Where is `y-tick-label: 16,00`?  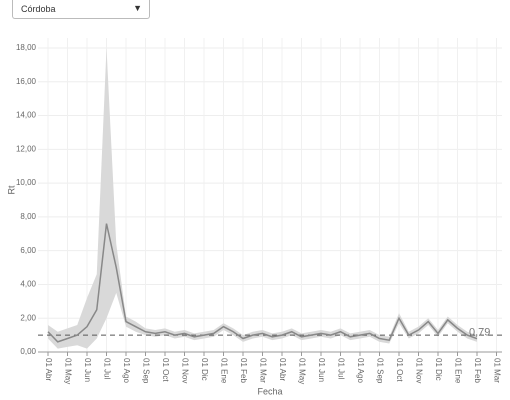 y-tick-label: 16,00 is located at coordinates (26, 81).